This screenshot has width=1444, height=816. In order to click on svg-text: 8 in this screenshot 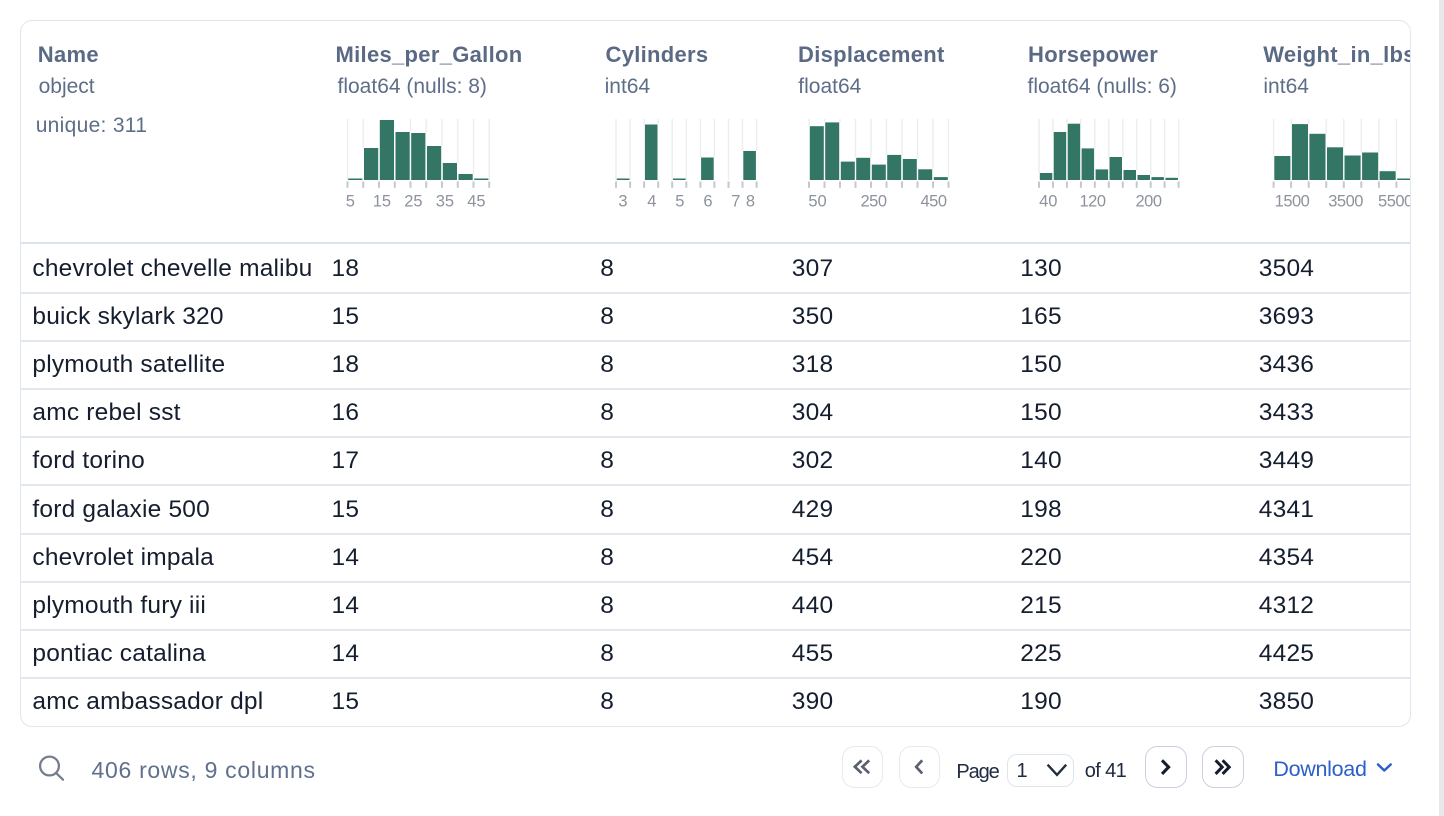, I will do `click(750, 202)`.